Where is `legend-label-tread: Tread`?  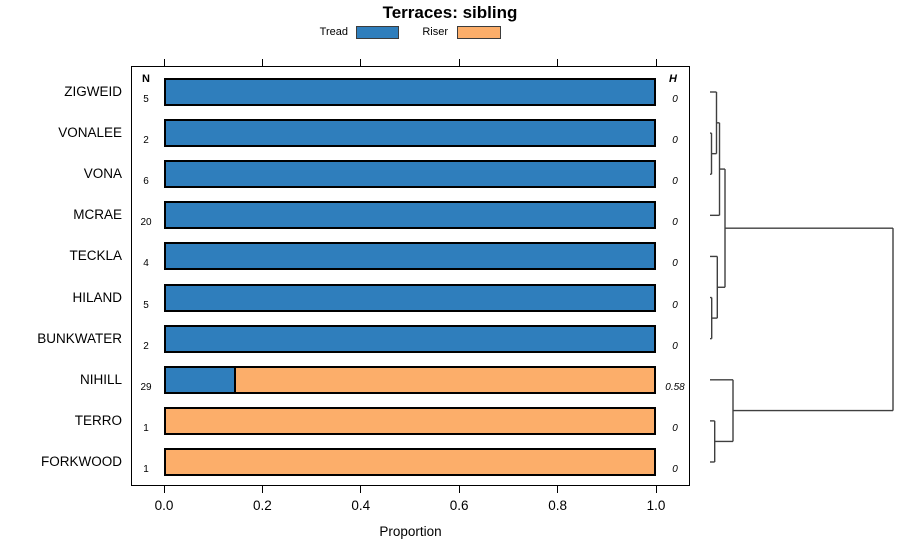
legend-label-tread: Tread is located at coordinates (333, 32).